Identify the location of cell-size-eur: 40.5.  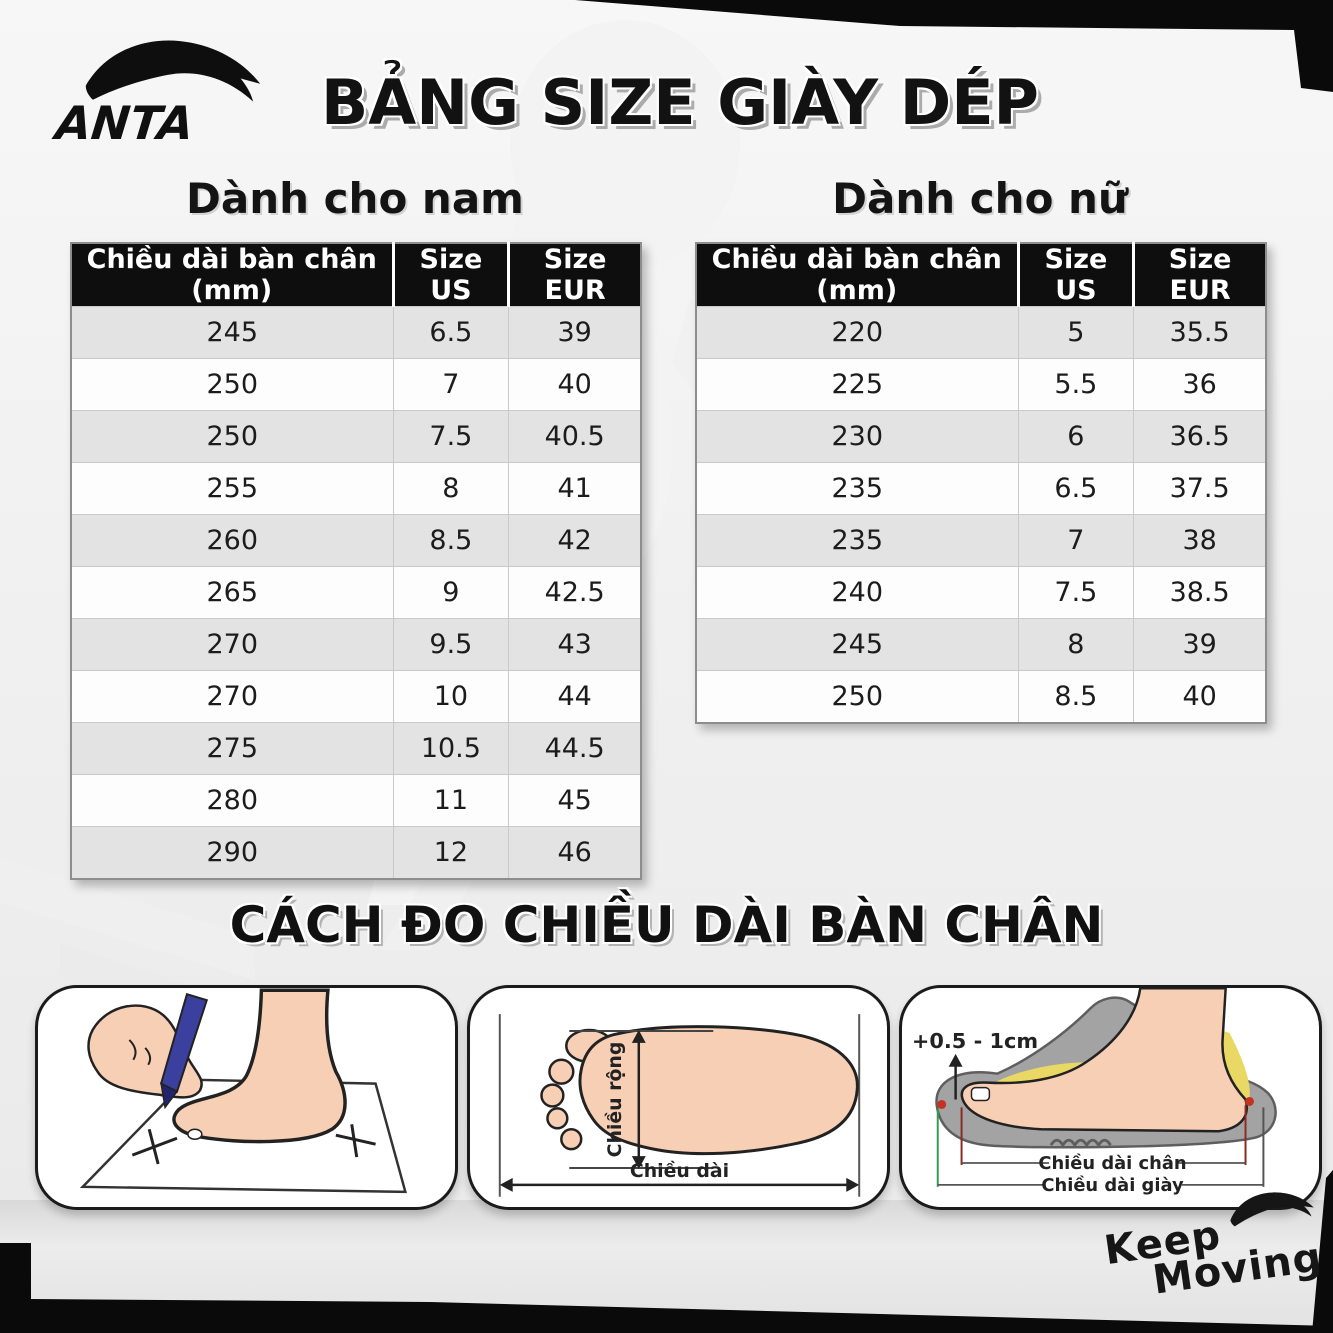
(575, 436).